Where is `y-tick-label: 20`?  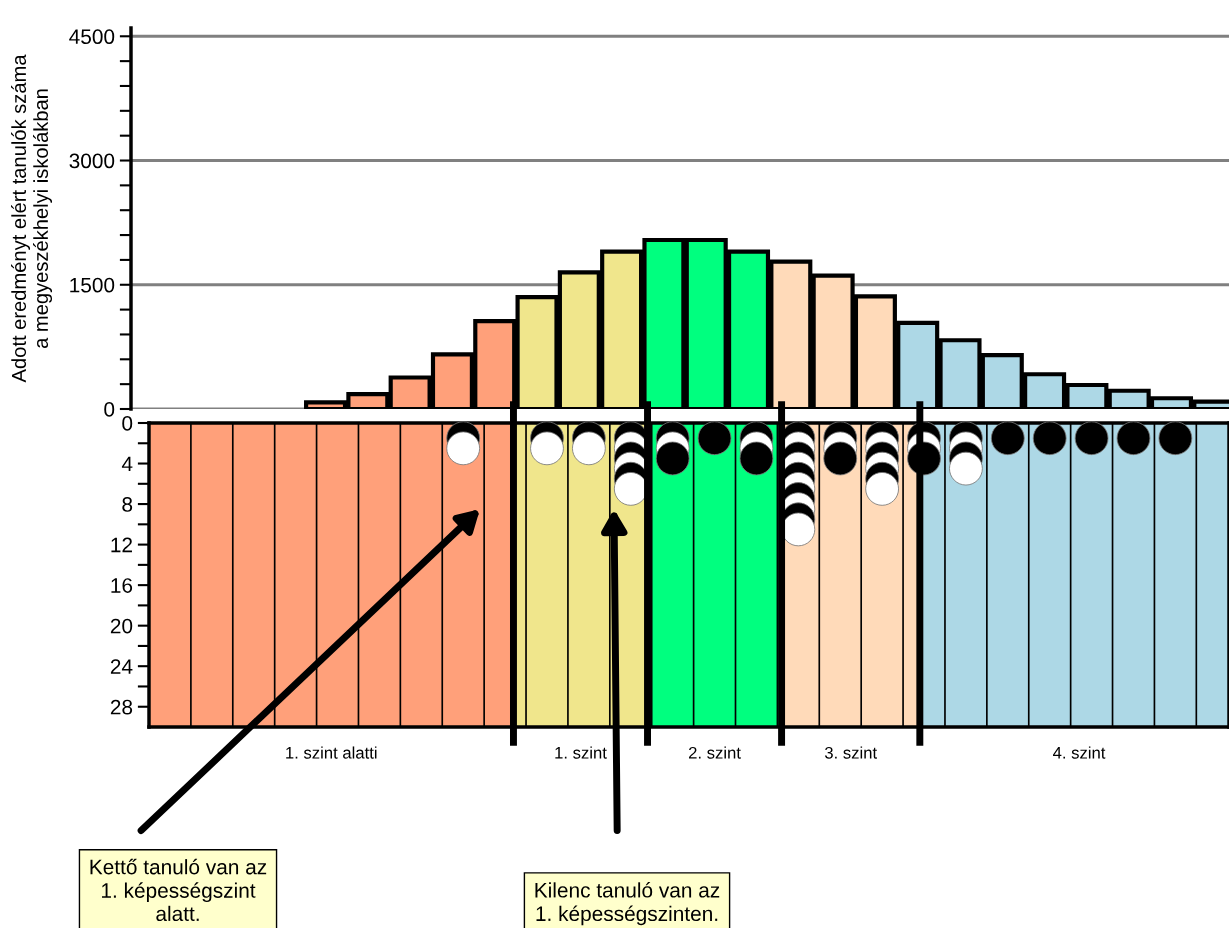
y-tick-label: 20 is located at coordinates (121, 626).